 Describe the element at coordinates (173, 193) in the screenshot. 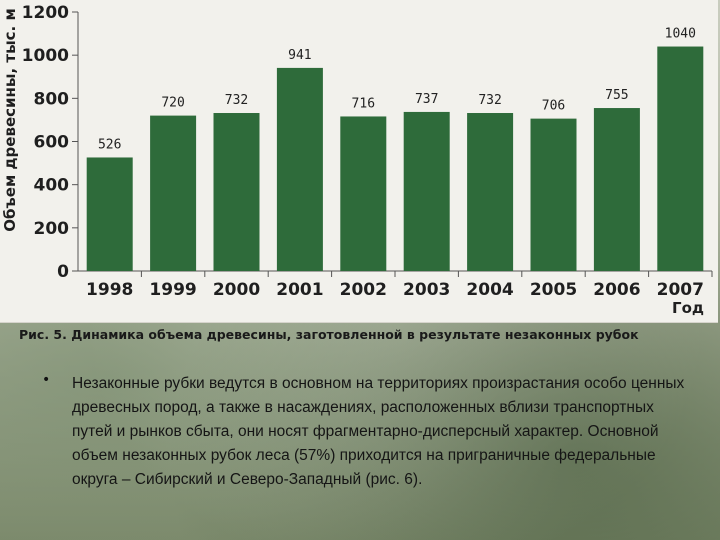

I see `bar-1999` at that location.